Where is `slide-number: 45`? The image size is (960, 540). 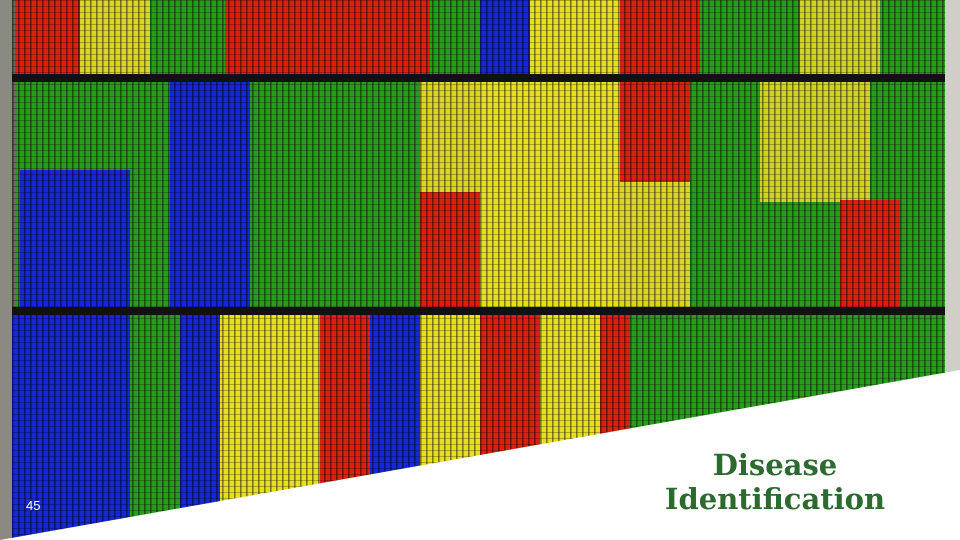 slide-number: 45 is located at coordinates (33, 505).